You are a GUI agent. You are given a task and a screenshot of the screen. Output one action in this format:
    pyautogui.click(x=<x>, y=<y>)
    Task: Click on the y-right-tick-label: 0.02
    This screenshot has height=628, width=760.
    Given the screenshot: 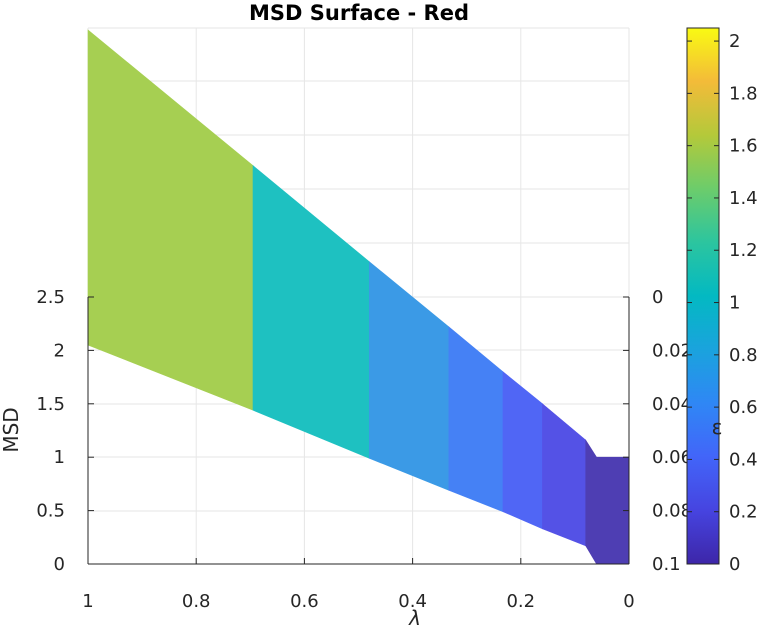 What is the action you would take?
    pyautogui.click(x=672, y=350)
    